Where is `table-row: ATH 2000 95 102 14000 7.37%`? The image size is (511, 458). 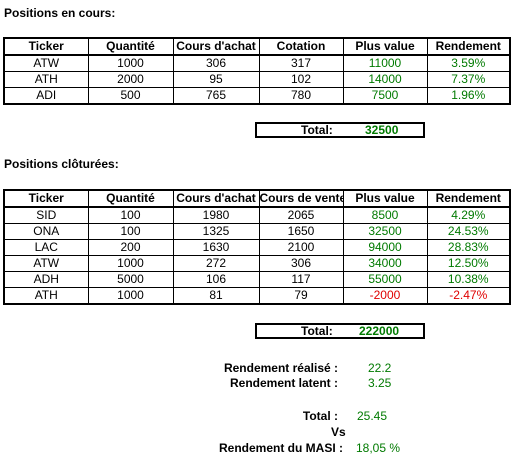 table-row: ATH 2000 95 102 14000 7.37% is located at coordinates (257, 79).